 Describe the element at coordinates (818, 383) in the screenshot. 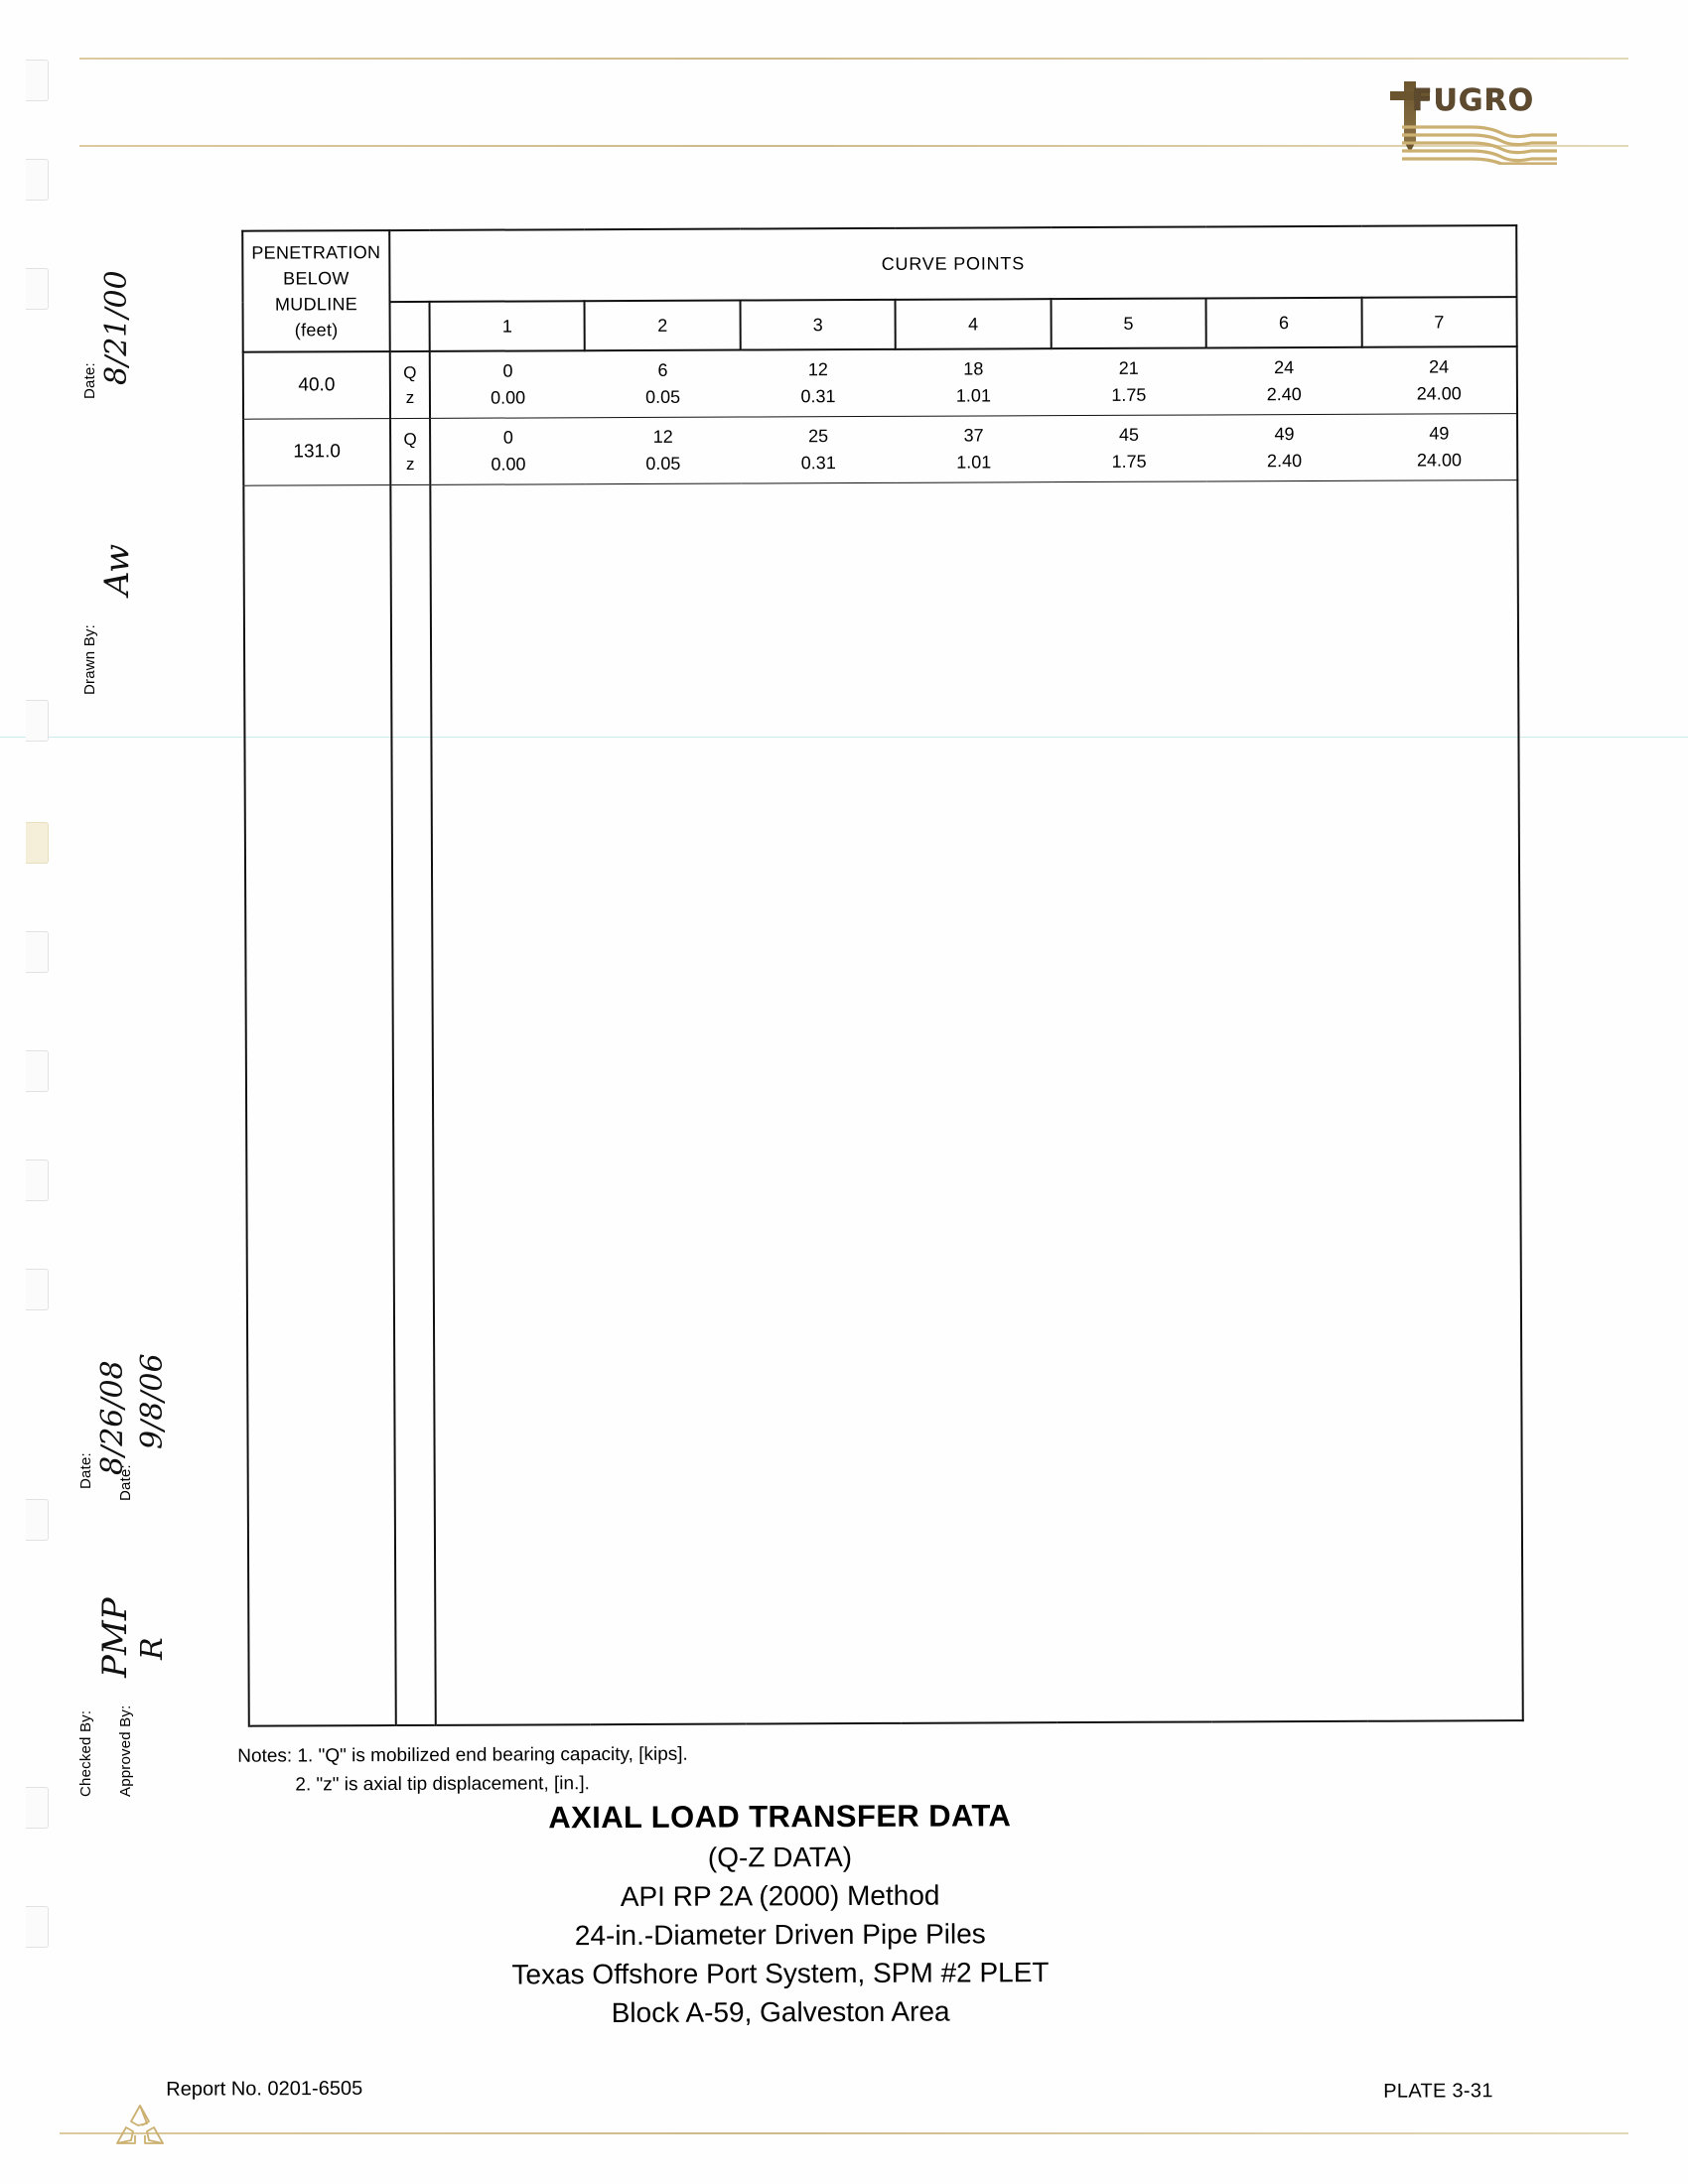

I see `cell-r0-c3: 12 0.31` at that location.